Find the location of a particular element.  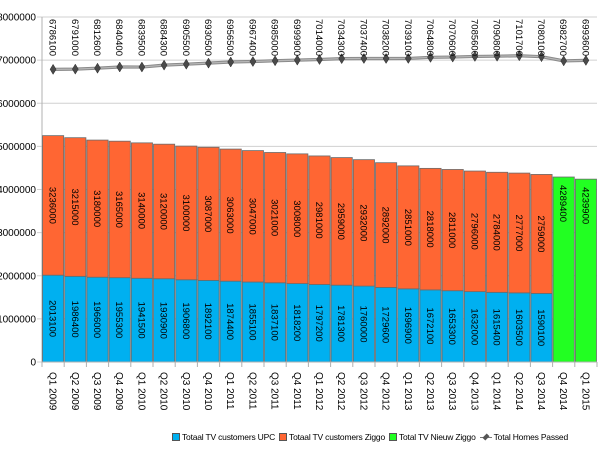

x-tick-label: Q1 2014 is located at coordinates (496, 391).